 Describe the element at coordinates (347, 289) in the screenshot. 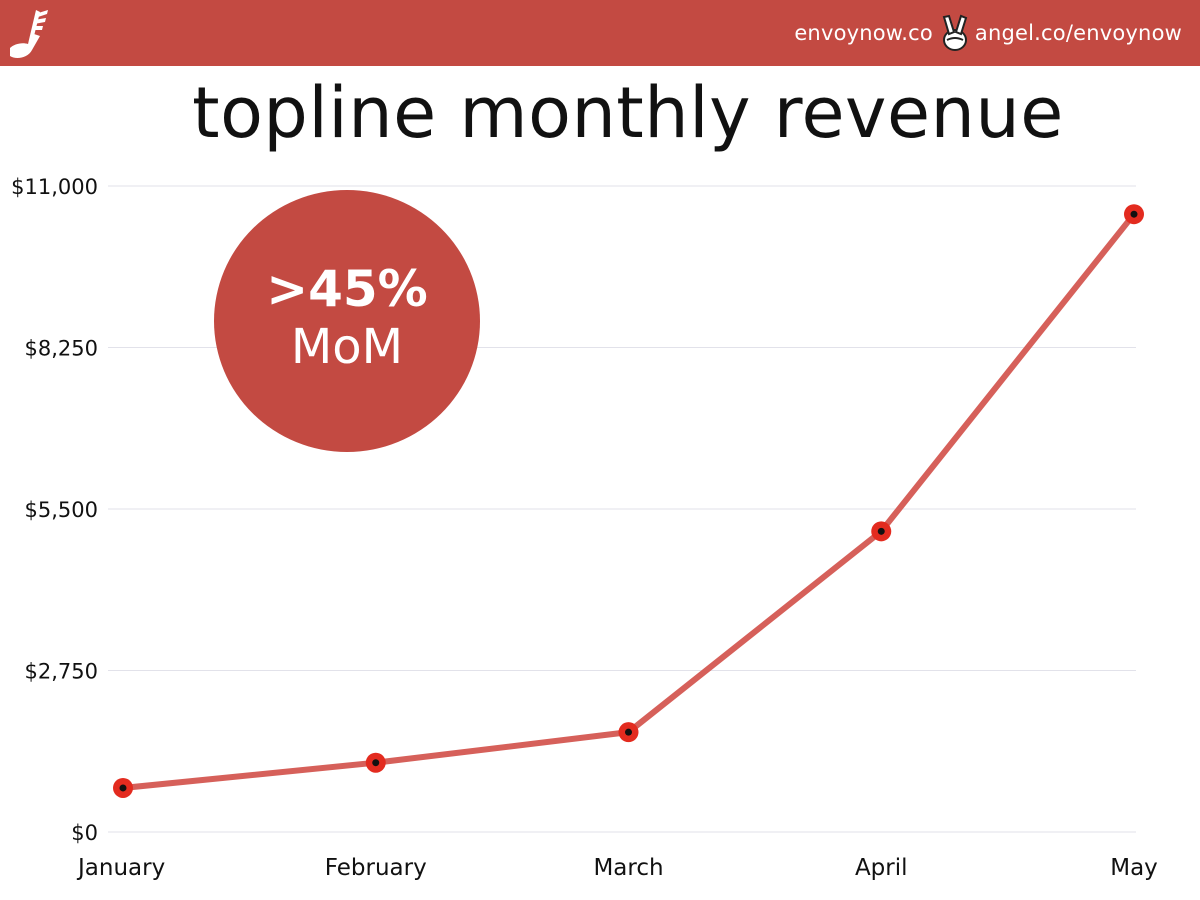

I see `growth-value: >45%` at that location.